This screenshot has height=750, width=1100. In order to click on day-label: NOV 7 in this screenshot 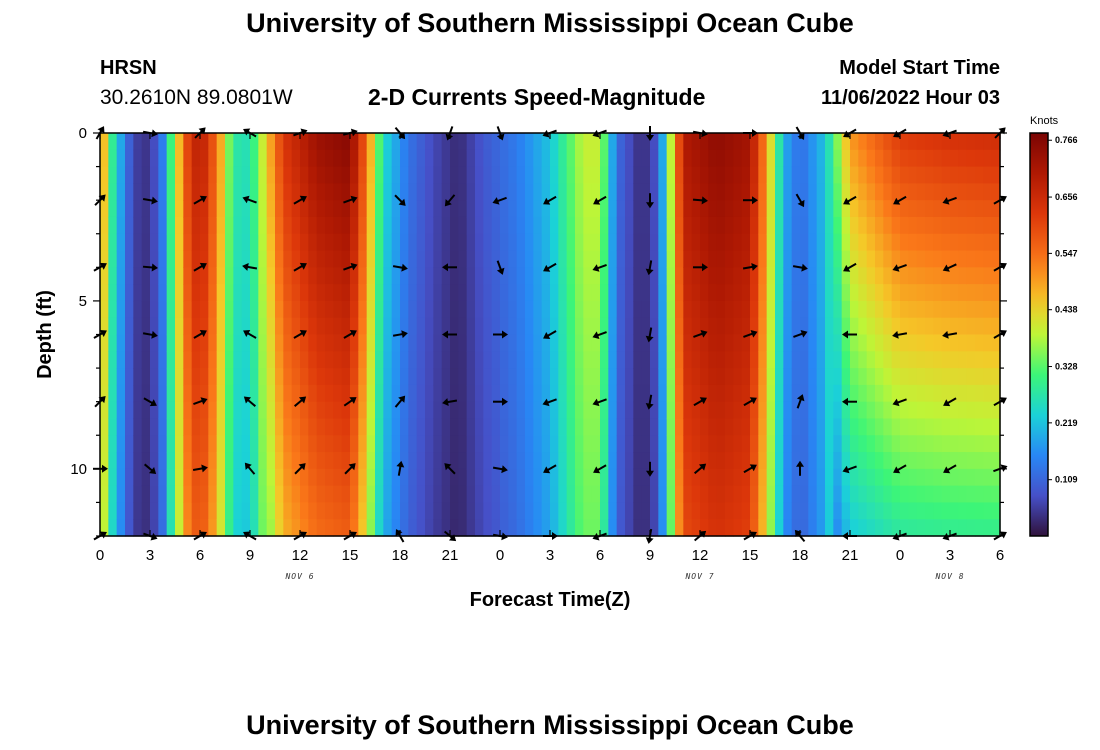, I will do `click(699, 576)`.